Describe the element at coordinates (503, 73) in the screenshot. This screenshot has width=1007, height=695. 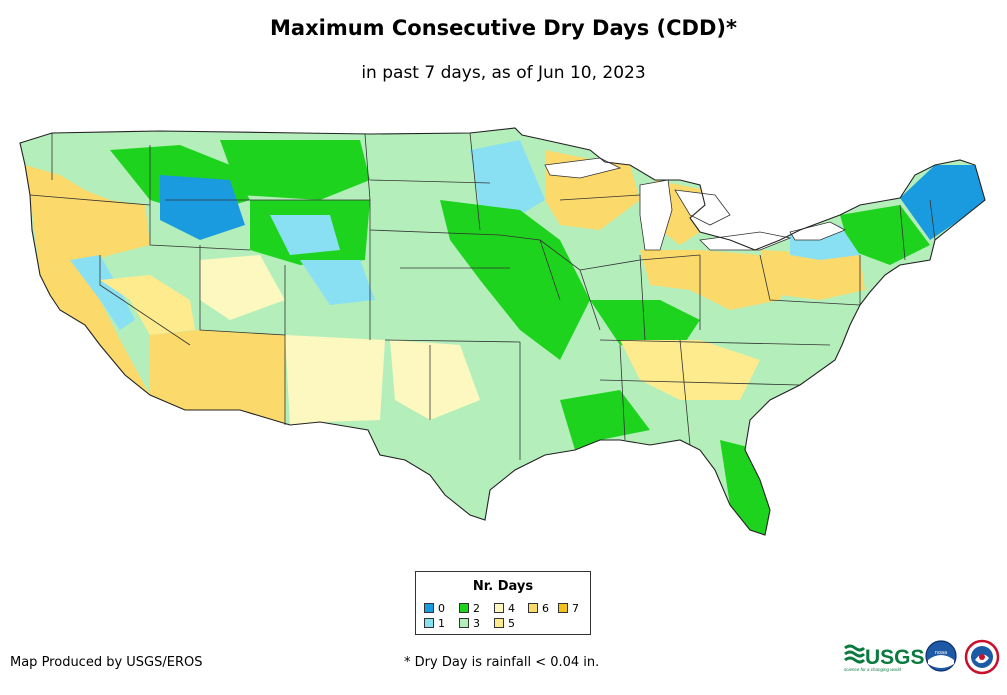
I see `map-subtitle: in past 7 days, as of Jun 10, 2023` at that location.